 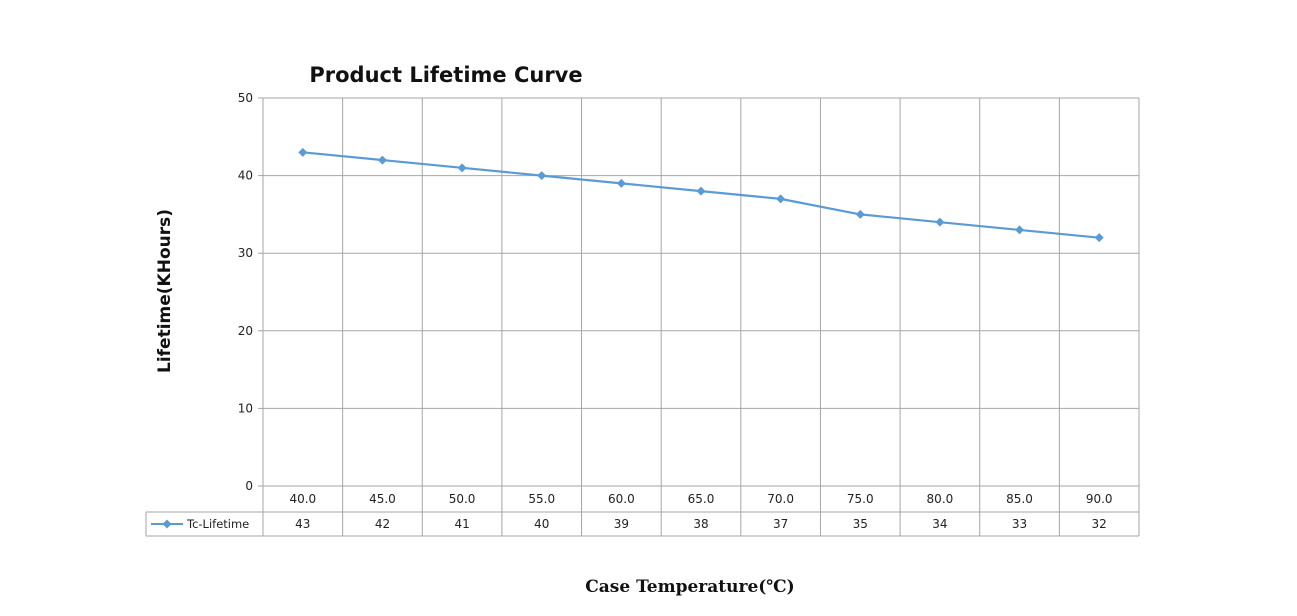 What do you see at coordinates (445, 75) in the screenshot?
I see `chart-title: Product Lifetime Curve` at bounding box center [445, 75].